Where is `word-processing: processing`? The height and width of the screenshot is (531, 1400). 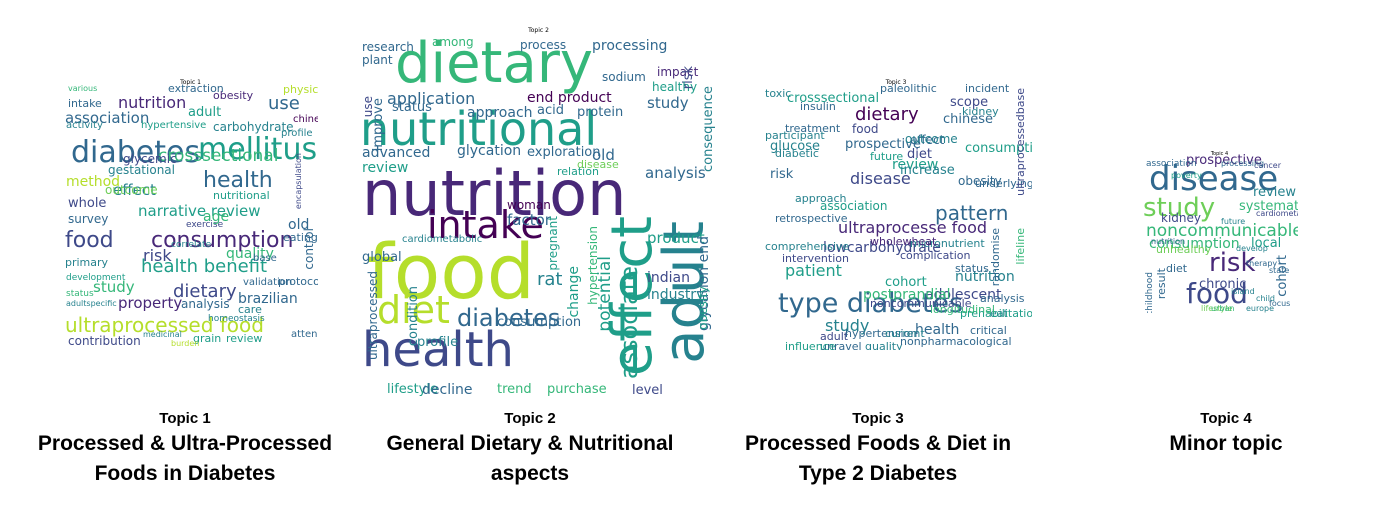 word-processing: processing is located at coordinates (630, 46).